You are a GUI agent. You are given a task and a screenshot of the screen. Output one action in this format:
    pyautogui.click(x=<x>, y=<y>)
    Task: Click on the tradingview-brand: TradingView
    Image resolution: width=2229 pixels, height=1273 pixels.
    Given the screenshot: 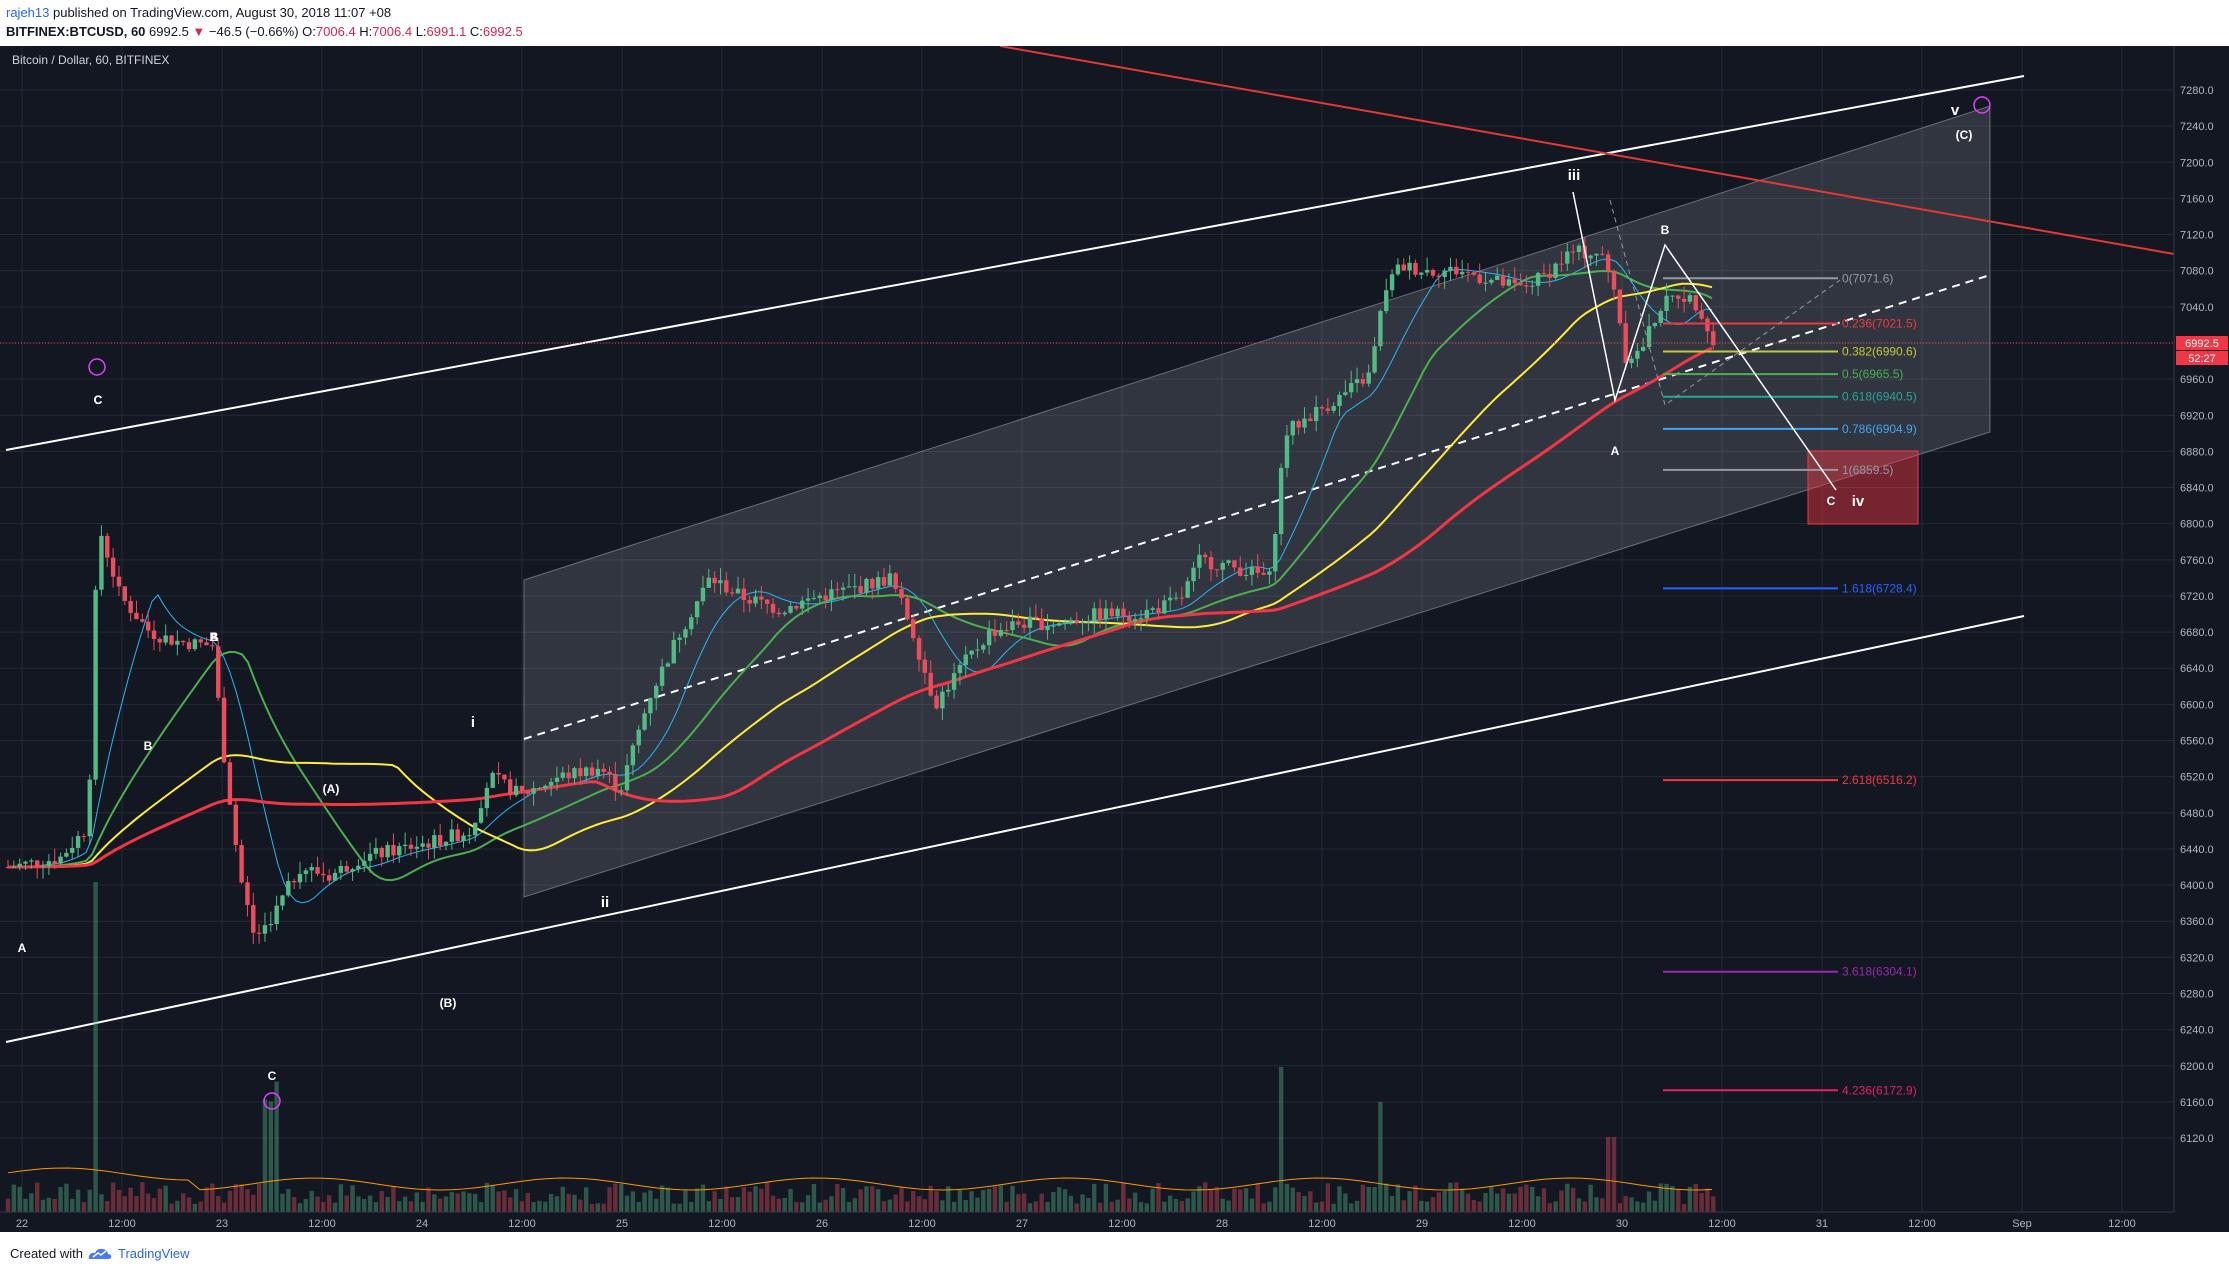 What is the action you would take?
    pyautogui.click(x=154, y=1253)
    